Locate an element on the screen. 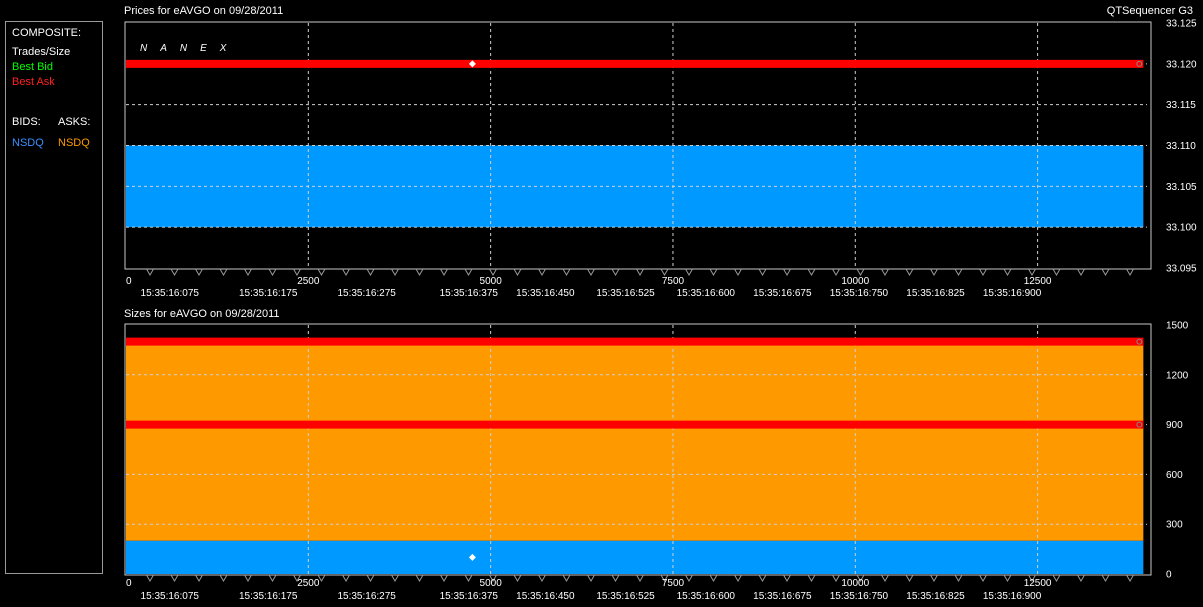  prices-y-tick-label: 33.110 is located at coordinates (1181, 146).